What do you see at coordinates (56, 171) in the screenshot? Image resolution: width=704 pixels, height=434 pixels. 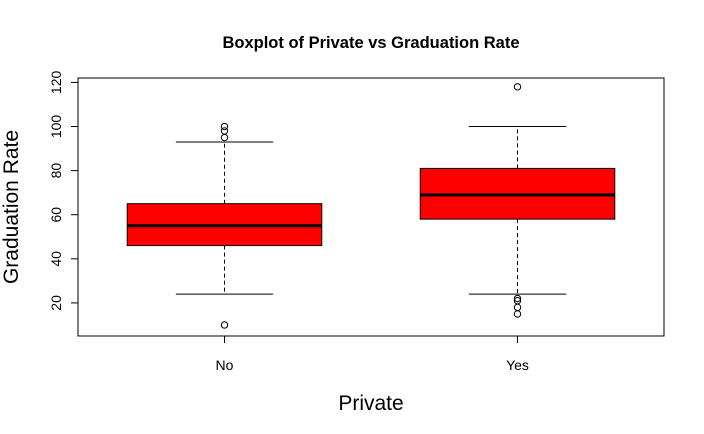 I see `y-tick-label: 80` at bounding box center [56, 171].